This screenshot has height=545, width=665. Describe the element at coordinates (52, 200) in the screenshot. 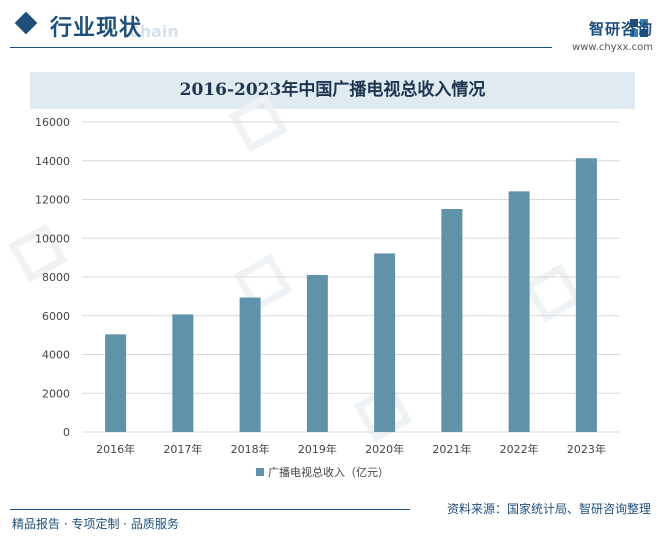

I see `y-tick-label: 12000` at that location.